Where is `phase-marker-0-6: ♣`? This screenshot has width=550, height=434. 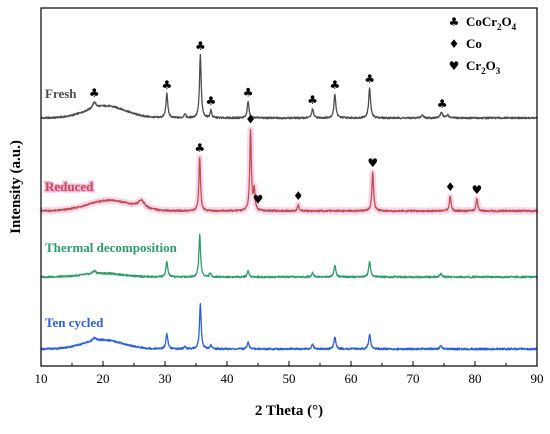 phase-marker-0-6: ♣ is located at coordinates (334, 85).